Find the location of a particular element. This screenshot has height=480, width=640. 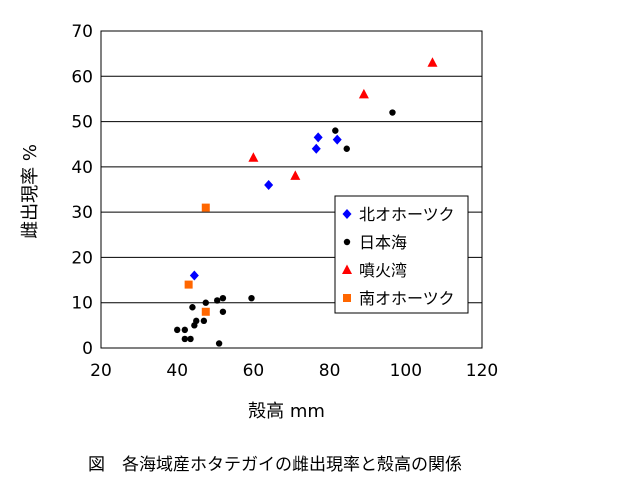

legend-label: 南オホーツク is located at coordinates (407, 298).